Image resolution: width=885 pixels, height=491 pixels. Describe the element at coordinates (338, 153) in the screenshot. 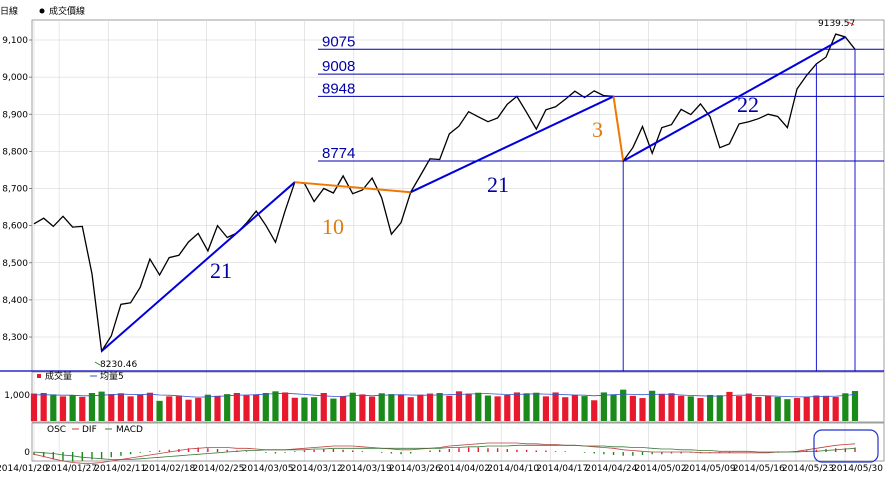

I see `level-label: 8774` at that location.